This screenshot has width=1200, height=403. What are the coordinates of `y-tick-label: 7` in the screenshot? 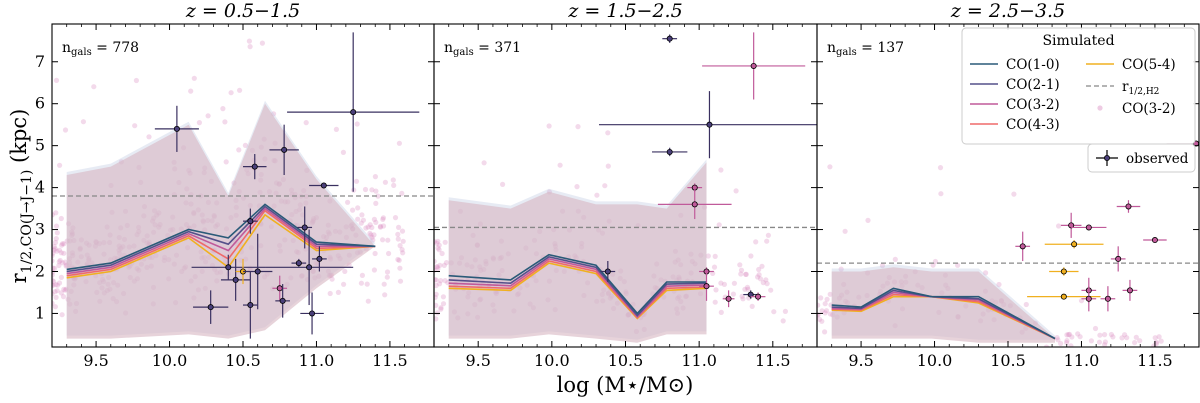 It's located at (40, 61).